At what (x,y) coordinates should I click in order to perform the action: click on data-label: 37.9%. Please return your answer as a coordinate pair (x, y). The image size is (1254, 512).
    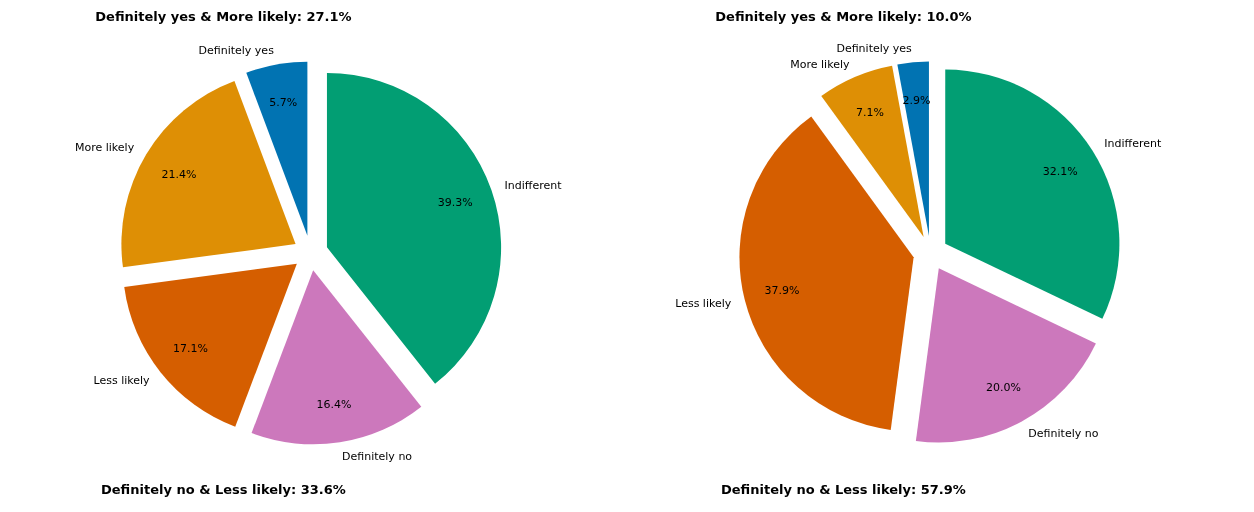
    Looking at the image, I should click on (782, 291).